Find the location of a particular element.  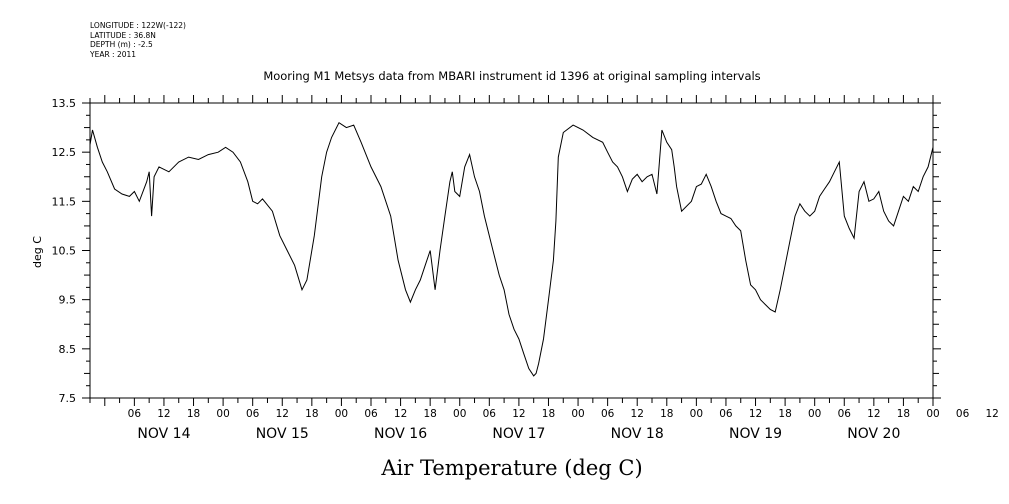

y-tick-label: 11.5 is located at coordinates (64, 201).